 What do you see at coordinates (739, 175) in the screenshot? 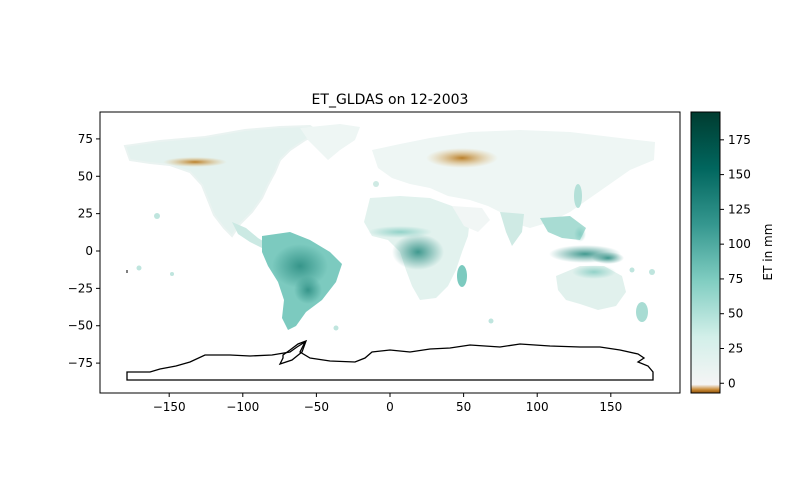
I see `colorbar-tick-label: 150` at bounding box center [739, 175].